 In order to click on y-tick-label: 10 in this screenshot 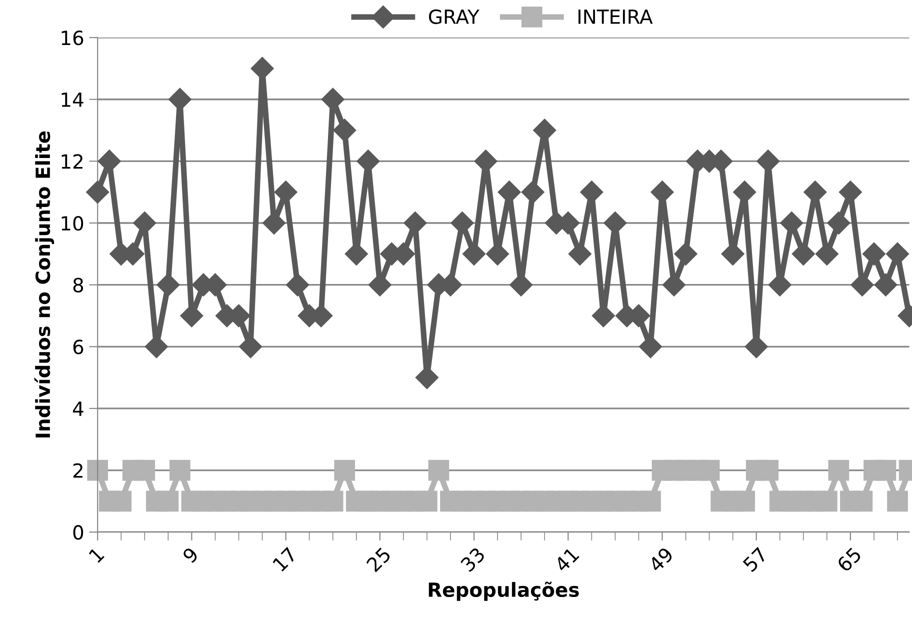, I will do `click(73, 223)`.